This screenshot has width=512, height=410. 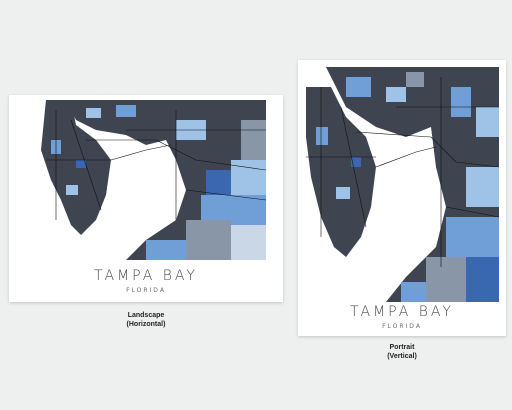 What do you see at coordinates (402, 312) in the screenshot?
I see `portrait-city-title: TAMPA BAY` at bounding box center [402, 312].